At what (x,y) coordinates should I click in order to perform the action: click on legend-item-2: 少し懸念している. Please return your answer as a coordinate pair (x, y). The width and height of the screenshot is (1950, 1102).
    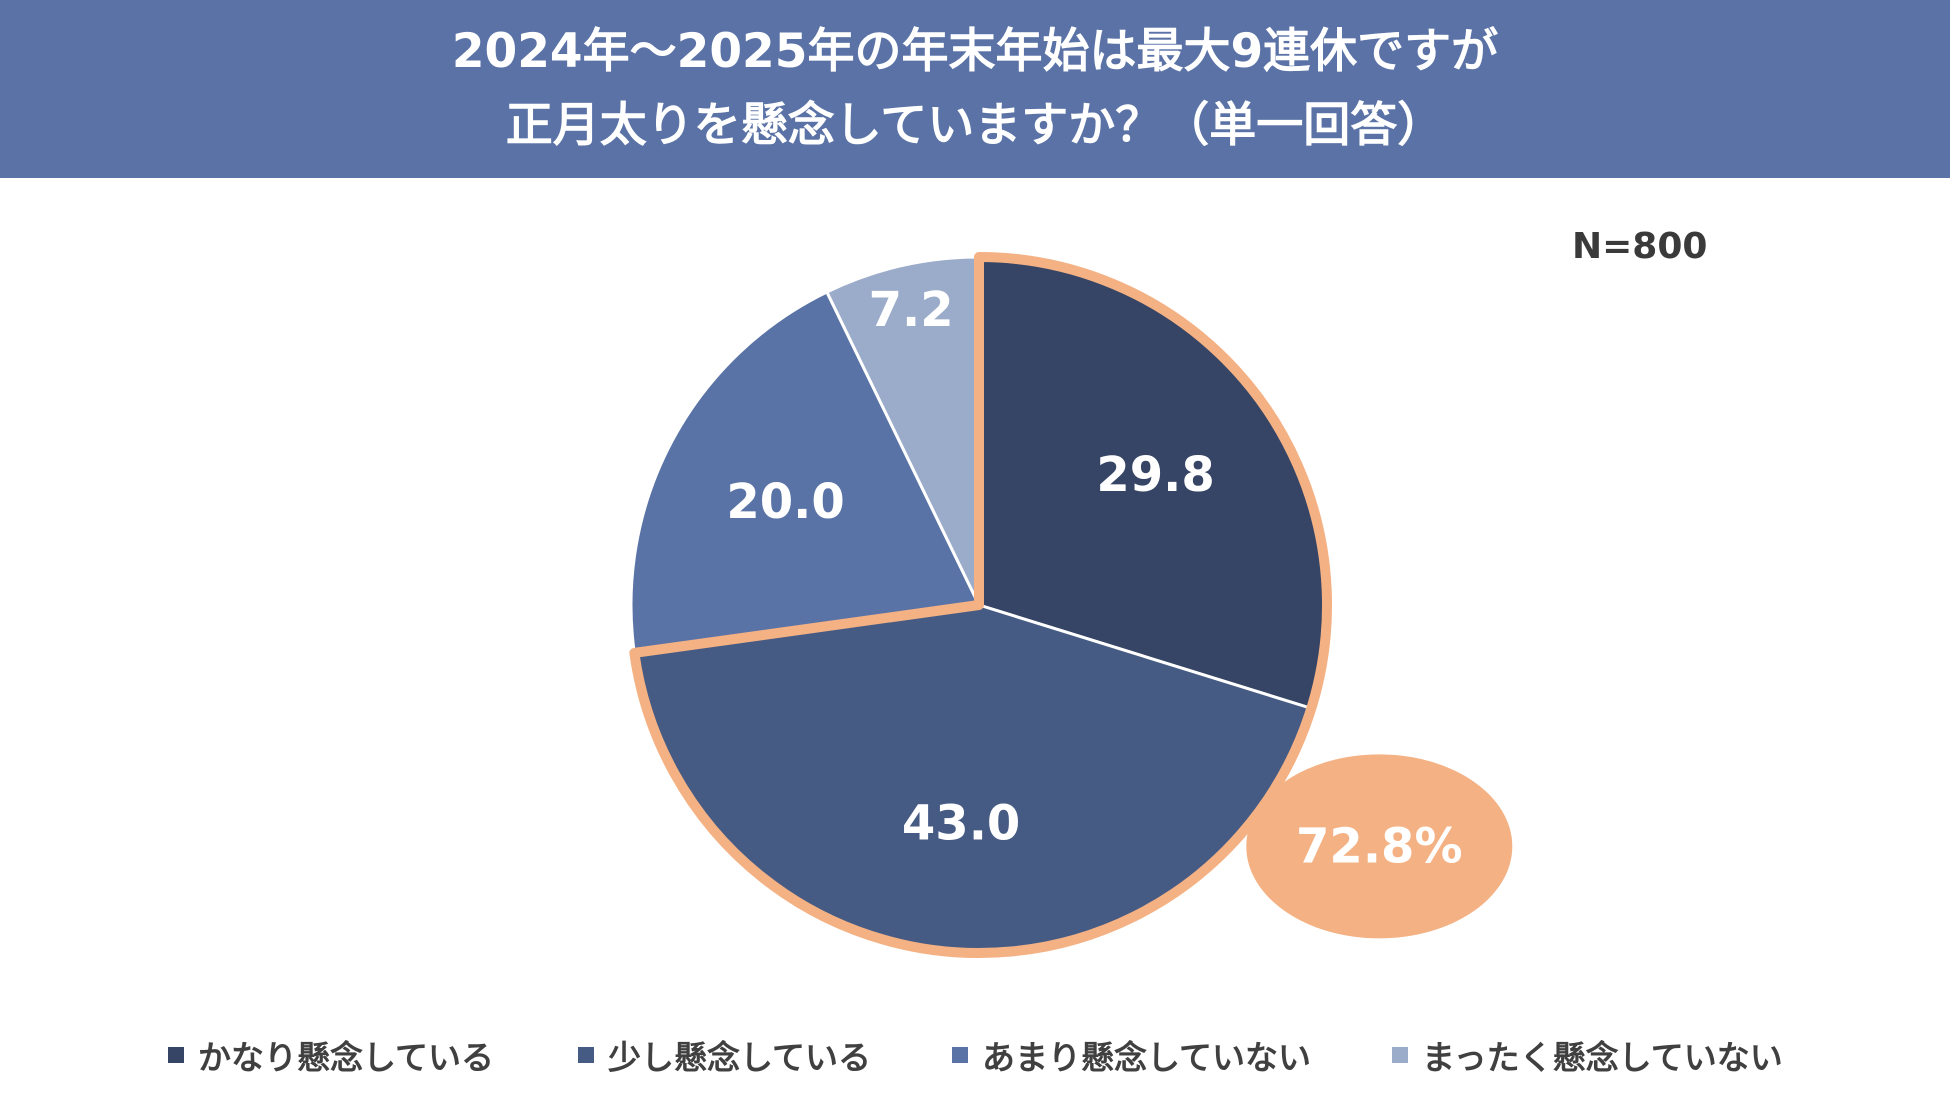
    Looking at the image, I should click on (724, 1055).